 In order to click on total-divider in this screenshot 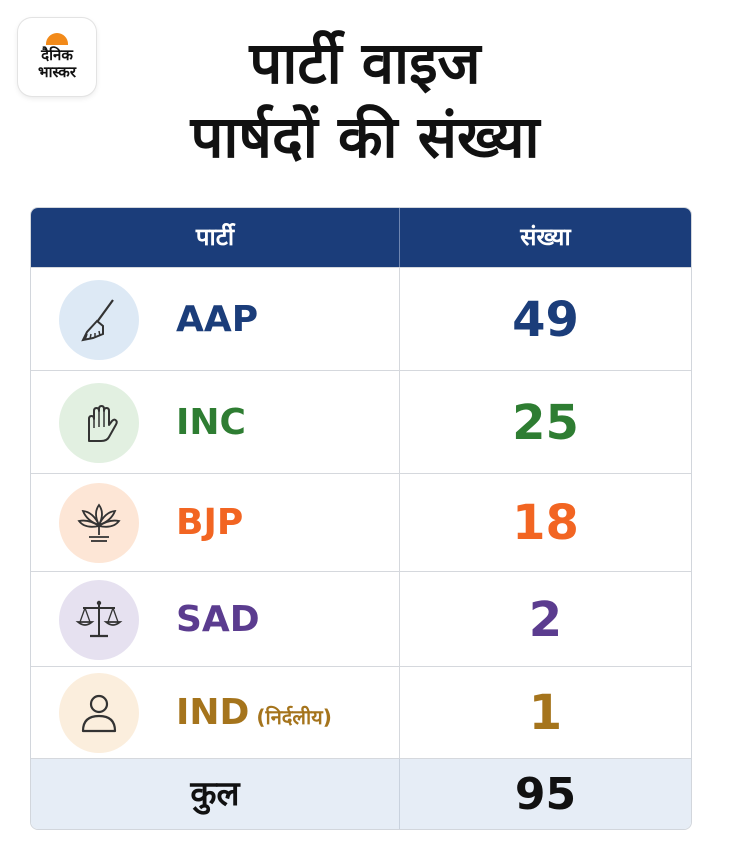, I will do `click(399, 794)`.